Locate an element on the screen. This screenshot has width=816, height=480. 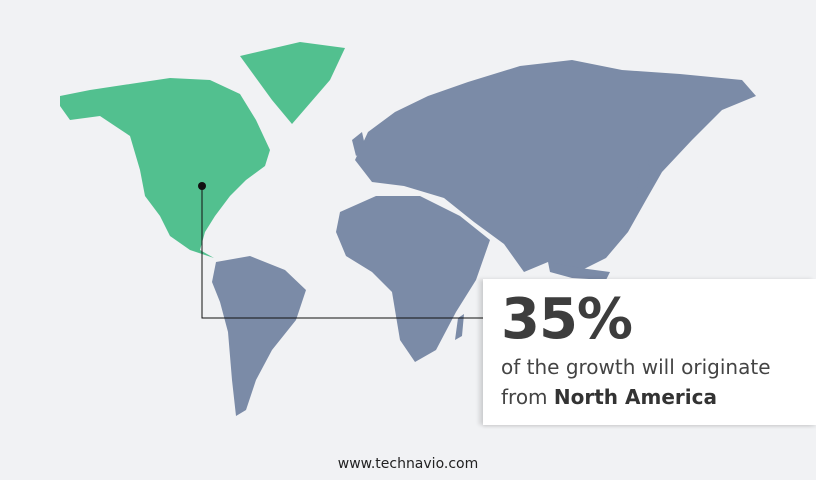
region-indonesia is located at coordinates (579, 271).